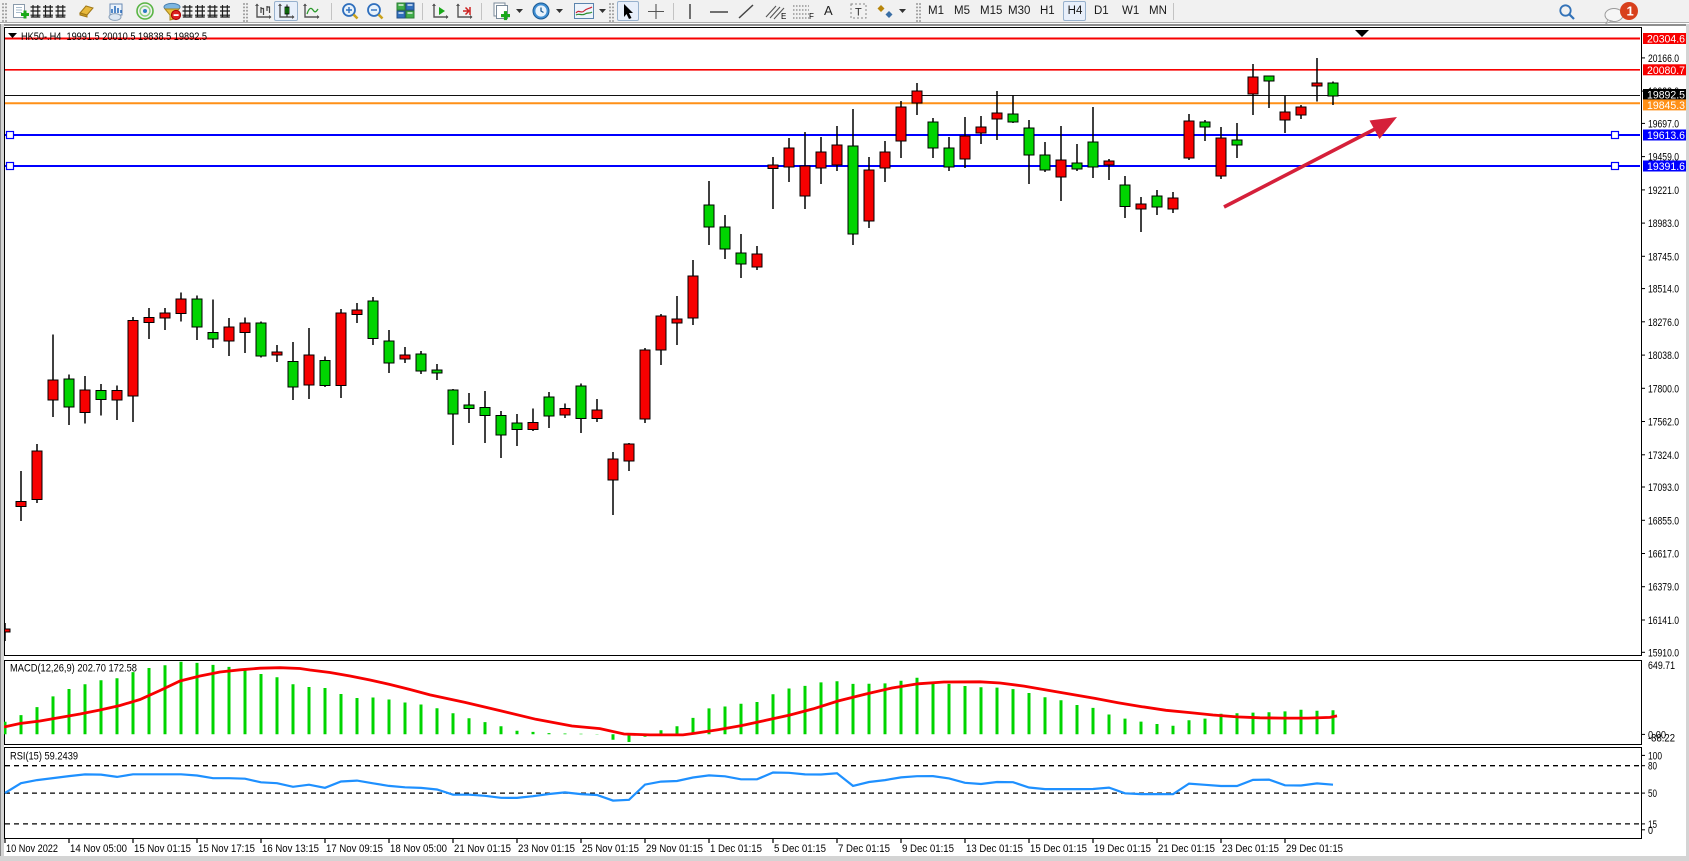 This screenshot has width=1689, height=861. What do you see at coordinates (290, 849) in the screenshot?
I see `svg-text: 16 Nov 13:15` at bounding box center [290, 849].